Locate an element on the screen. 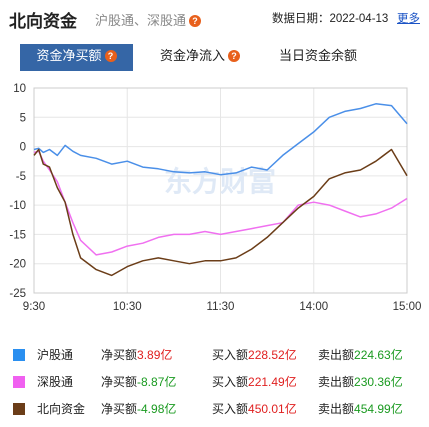  y-tick-label: -20 is located at coordinates (17, 265).